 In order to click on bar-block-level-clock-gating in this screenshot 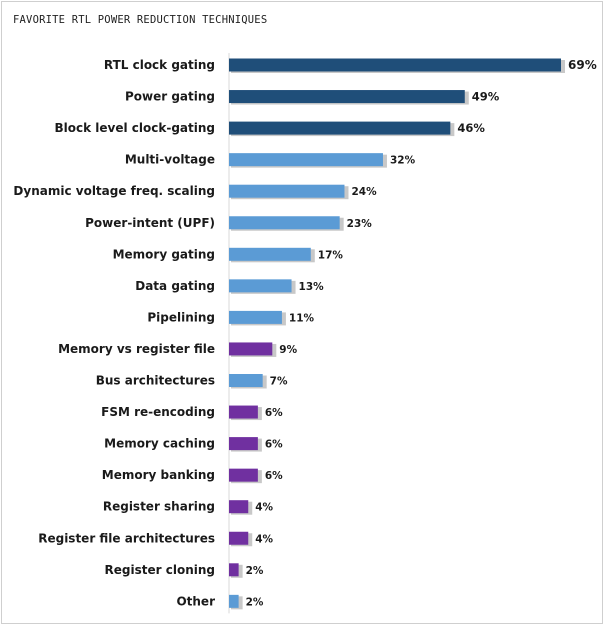, I will do `click(340, 128)`.